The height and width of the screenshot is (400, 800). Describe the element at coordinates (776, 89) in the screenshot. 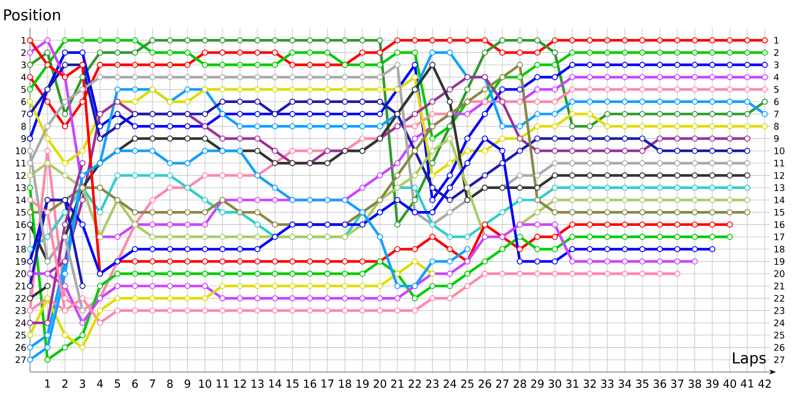

I see `y2-tick-label: 5` at that location.